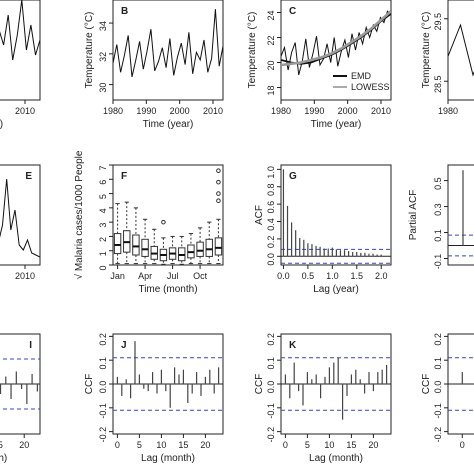 The width and height of the screenshot is (474, 474). Describe the element at coordinates (283, 276) in the screenshot. I see `x-tick-label: 0.0` at that location.